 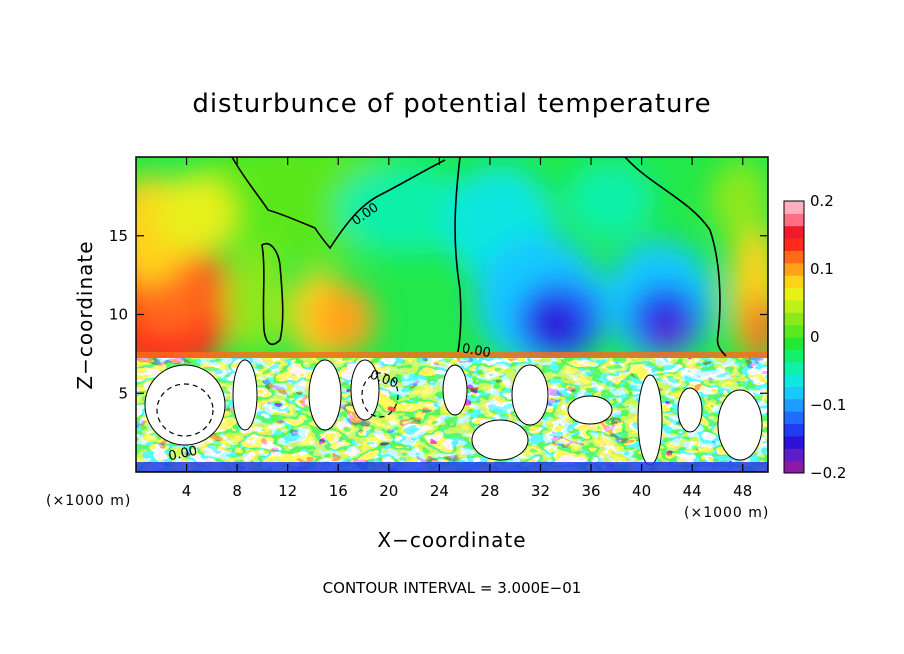 What do you see at coordinates (742, 491) in the screenshot?
I see `x-tick-label: 48` at bounding box center [742, 491].